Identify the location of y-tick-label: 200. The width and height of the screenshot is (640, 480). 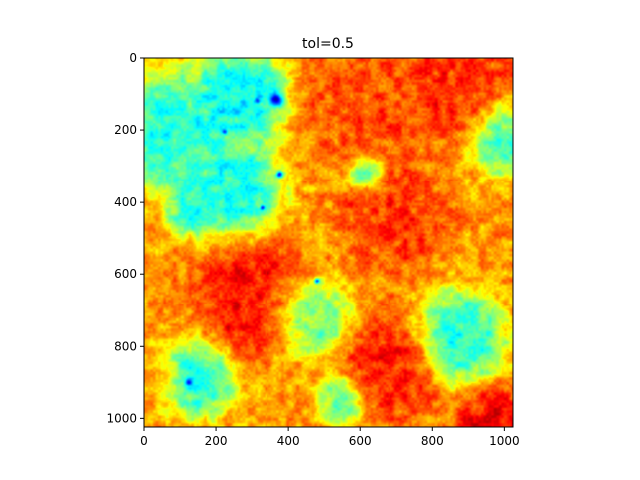
(125, 130).